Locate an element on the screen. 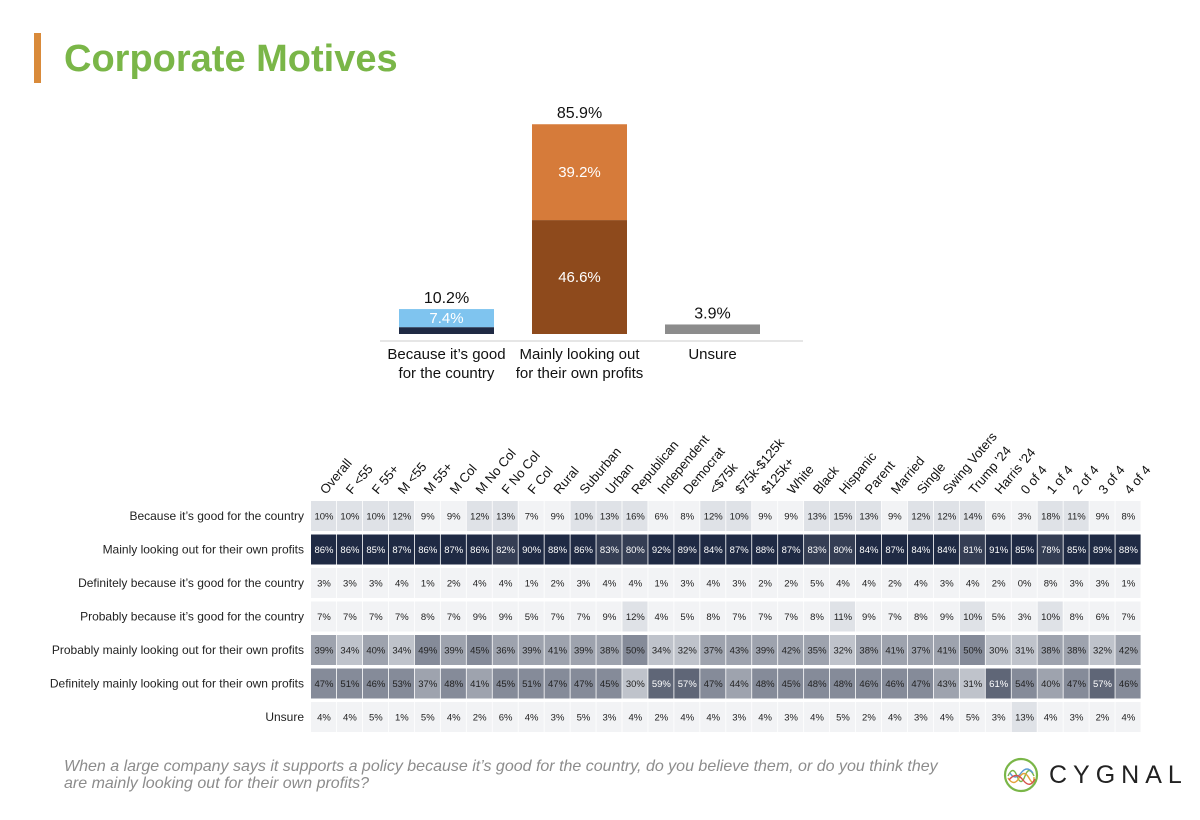 The image size is (1200, 820). column-header: 3 of 4 is located at coordinates (1111, 479).